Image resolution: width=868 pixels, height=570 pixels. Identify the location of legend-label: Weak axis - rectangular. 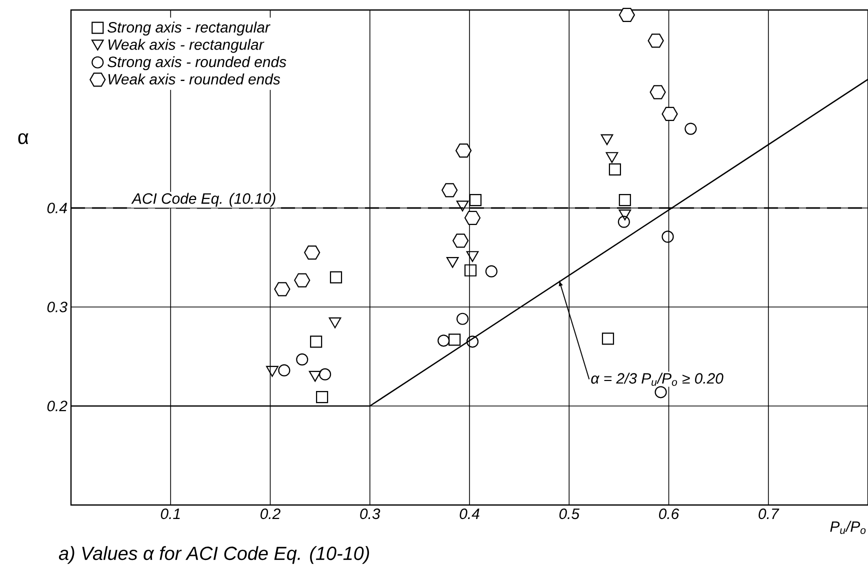
(186, 45).